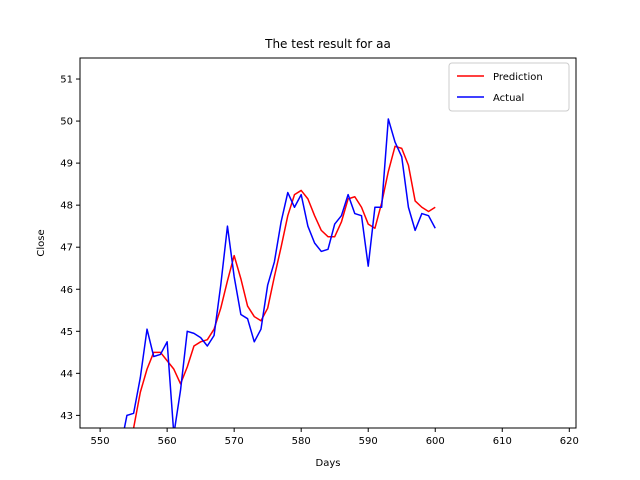 The width and height of the screenshot is (640, 480). I want to click on chart-title: The test result for aa, so click(327, 44).